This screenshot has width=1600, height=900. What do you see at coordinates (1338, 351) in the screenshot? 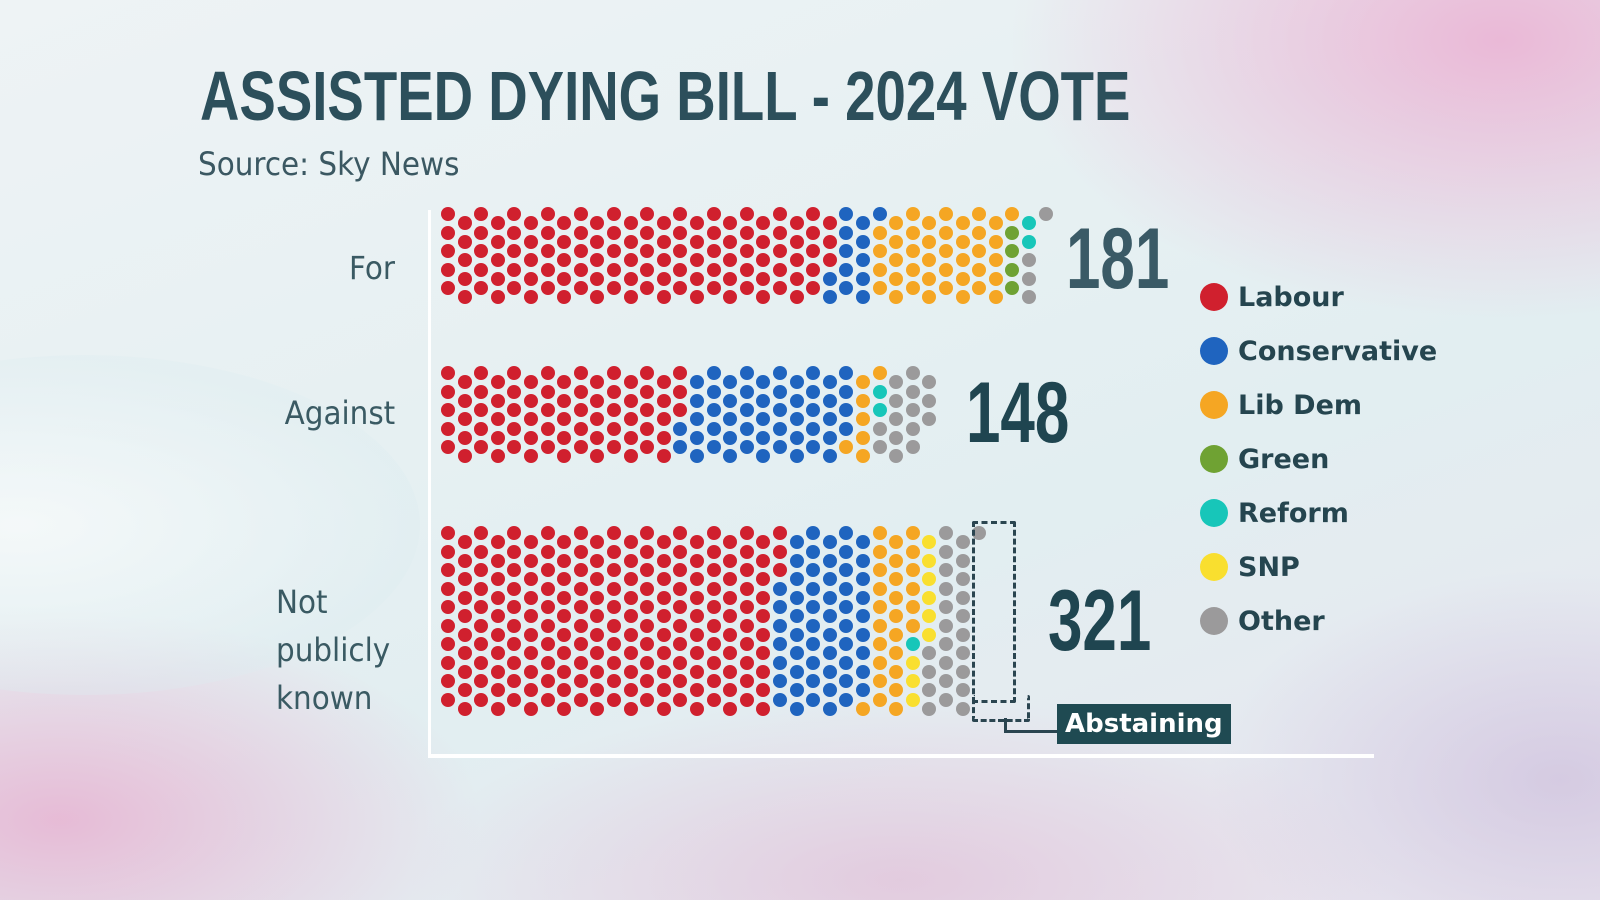
I see `legend-label: Conservative` at bounding box center [1338, 351].